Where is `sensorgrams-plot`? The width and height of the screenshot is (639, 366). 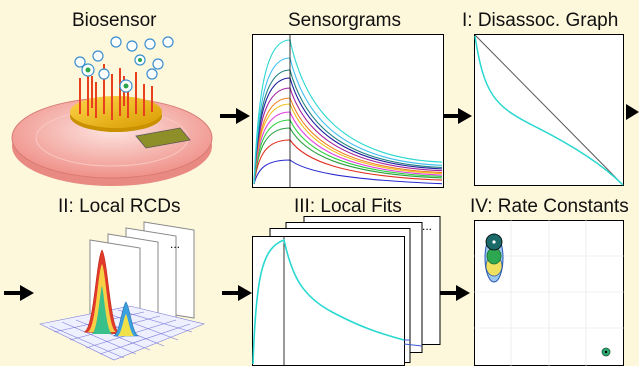 sensorgrams-plot is located at coordinates (348, 111).